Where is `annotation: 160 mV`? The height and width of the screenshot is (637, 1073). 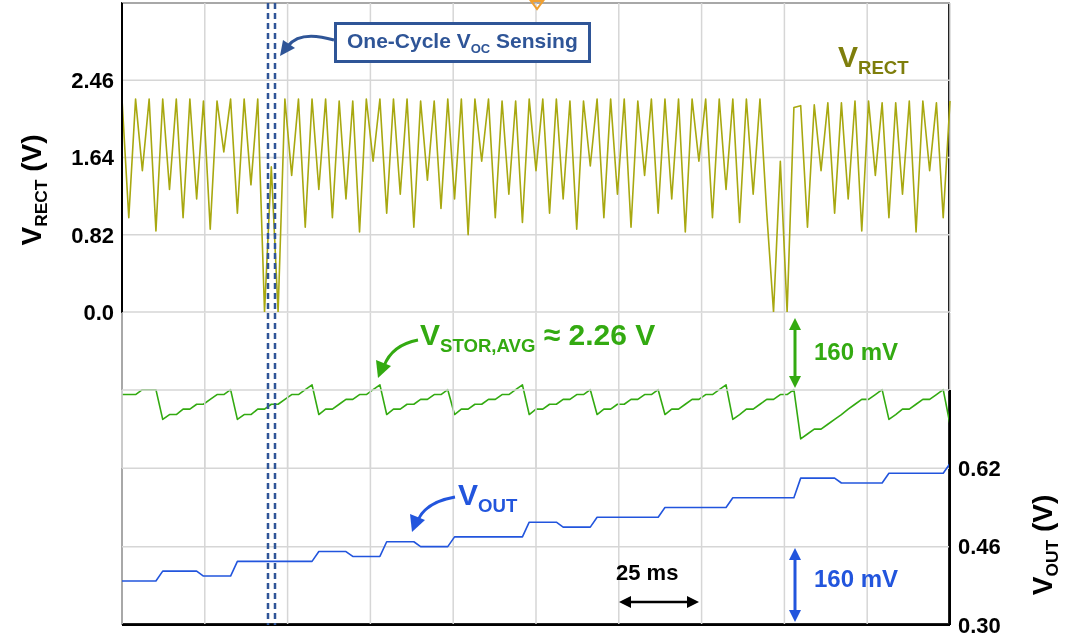 annotation: 160 mV is located at coordinates (856, 579).